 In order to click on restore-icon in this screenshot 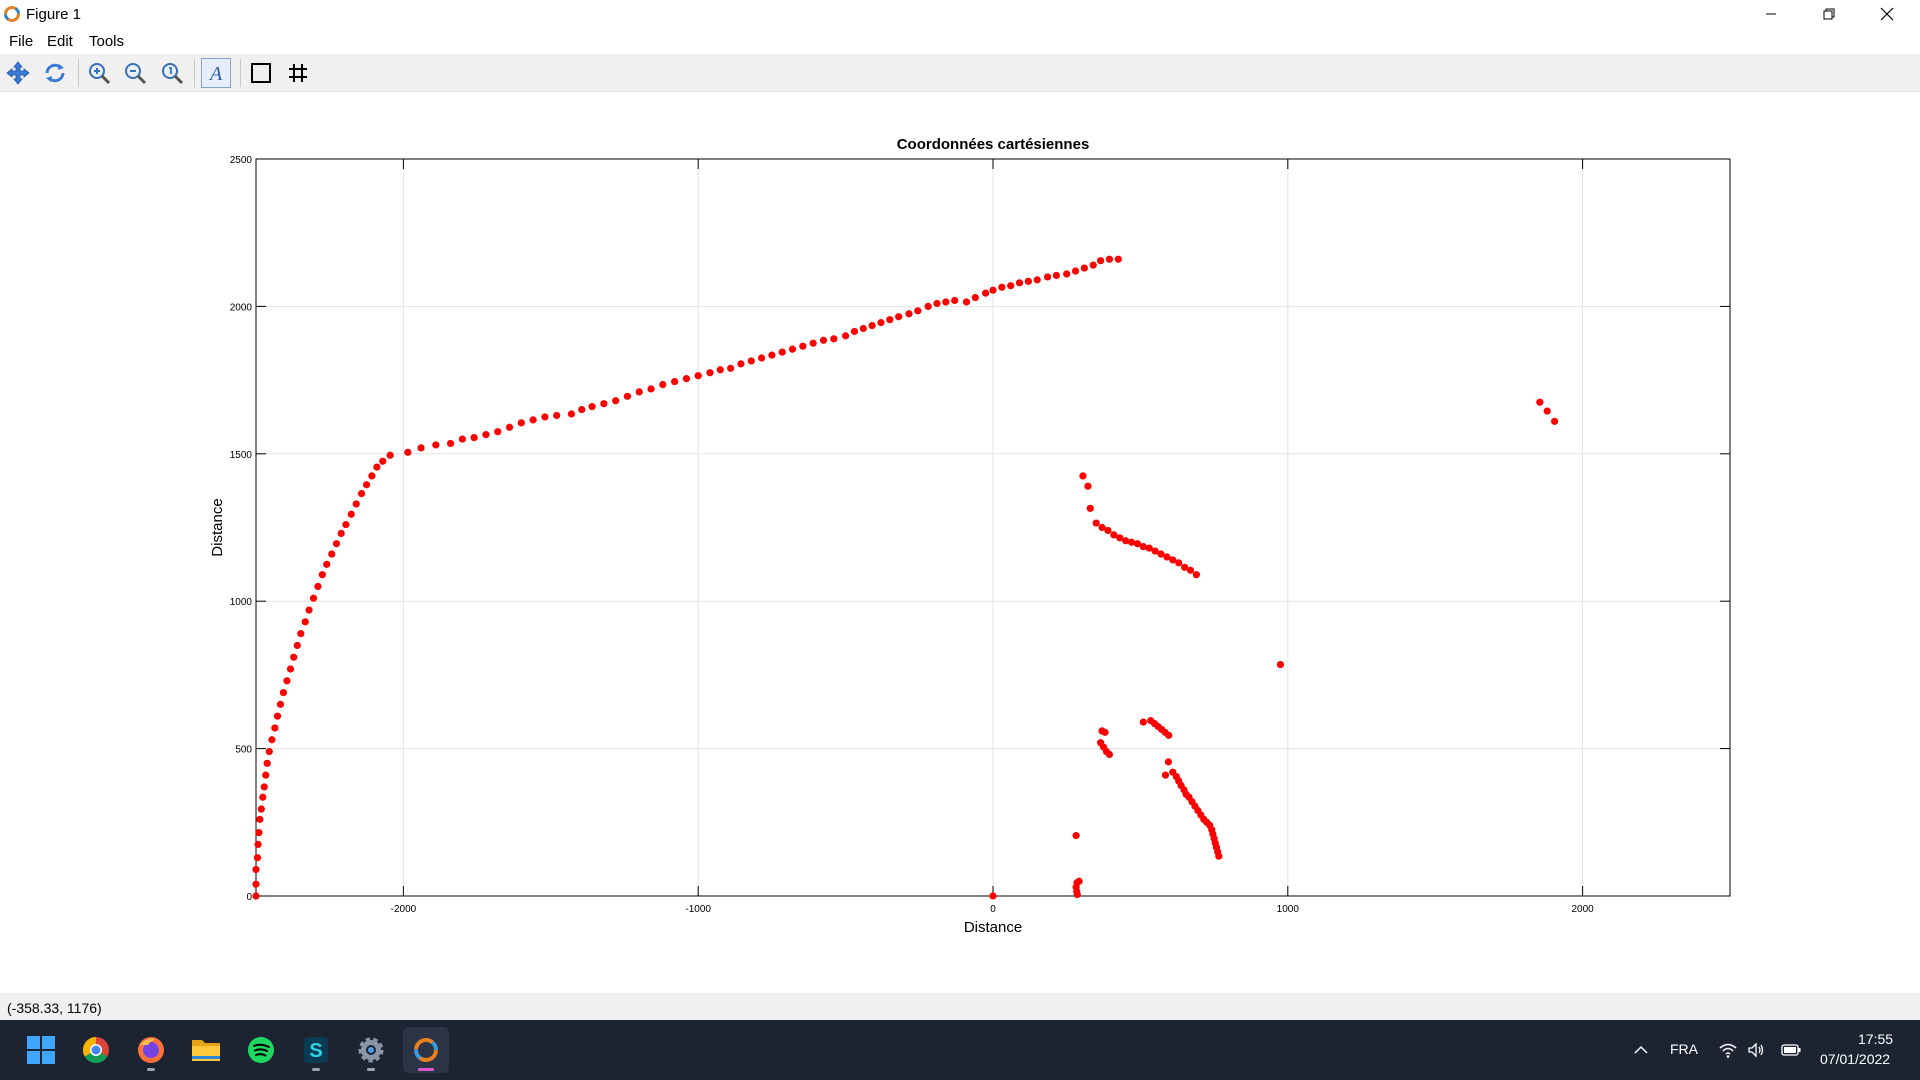, I will do `click(1829, 14)`.